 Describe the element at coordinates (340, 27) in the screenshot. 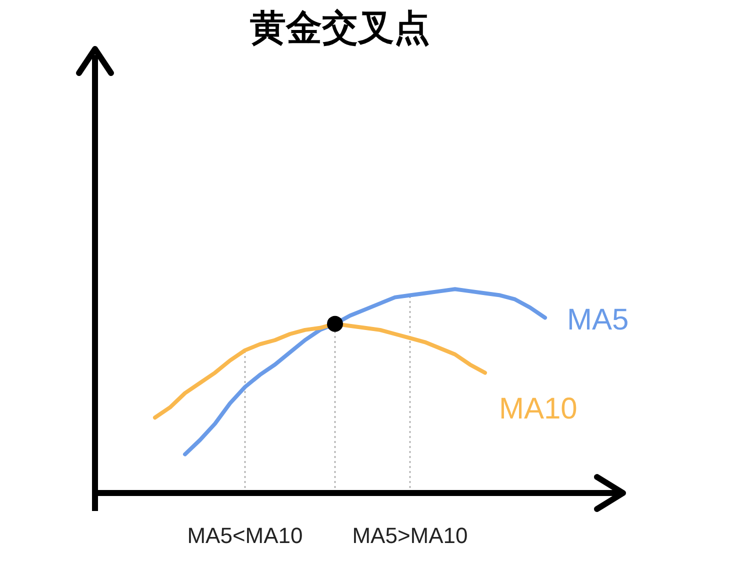

I see `chart-title: 黄金交叉点` at that location.